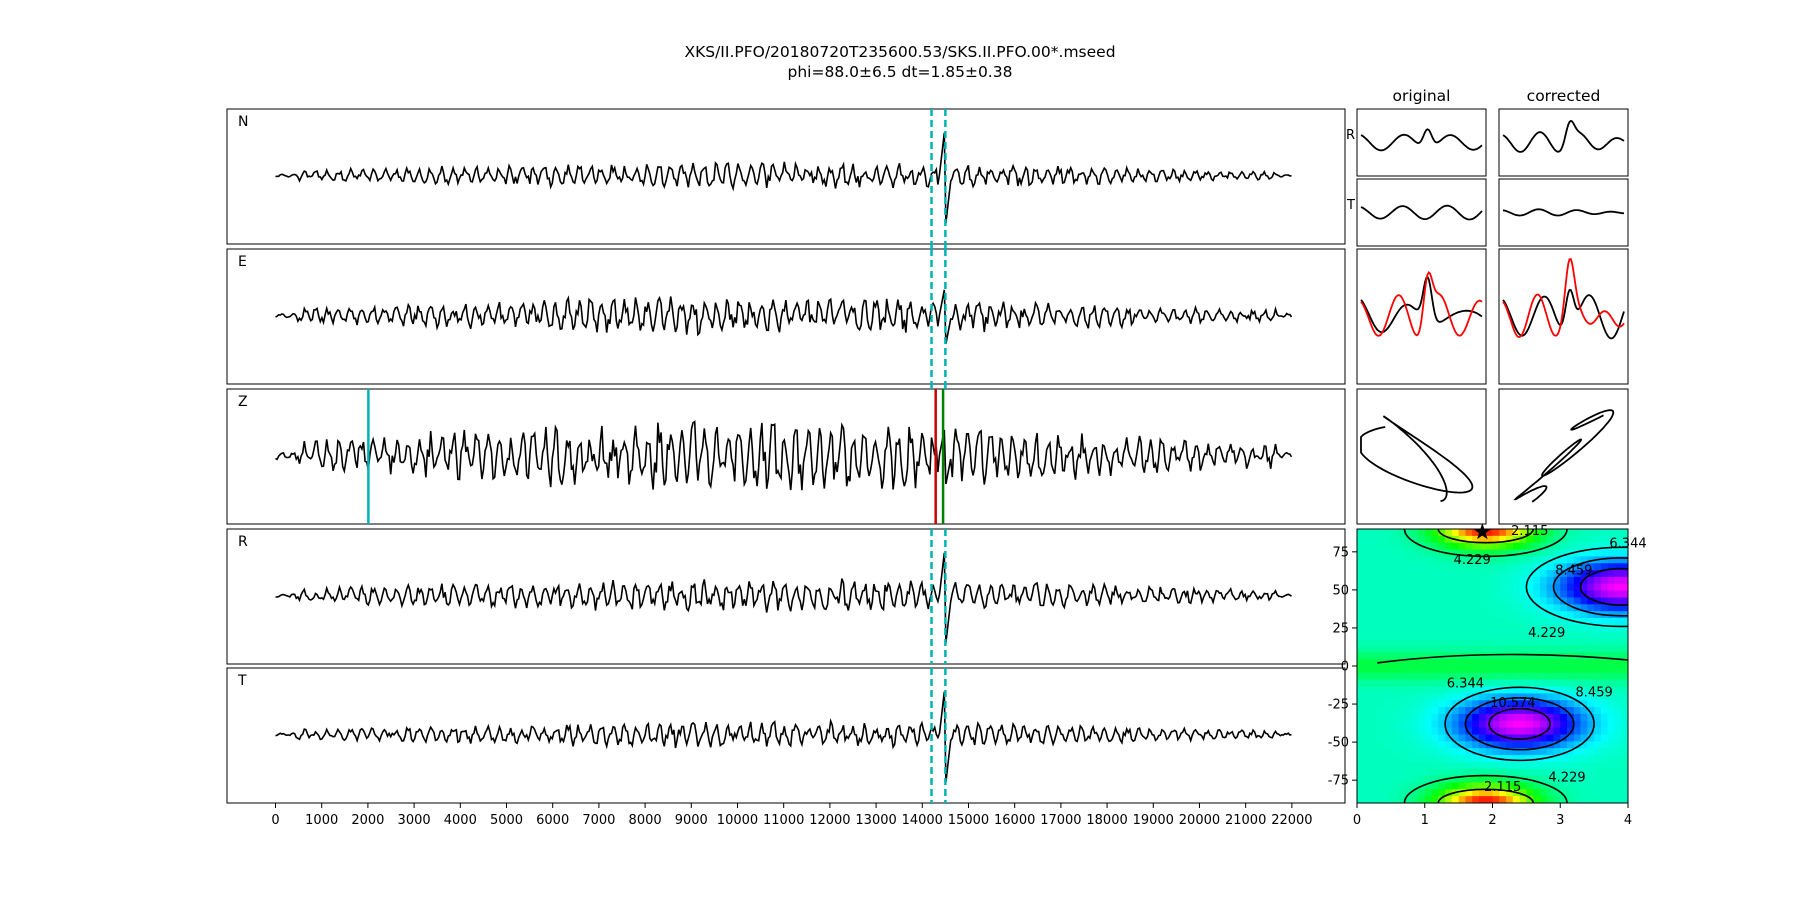  I want to click on x-tick-label: 21000, so click(1245, 820).